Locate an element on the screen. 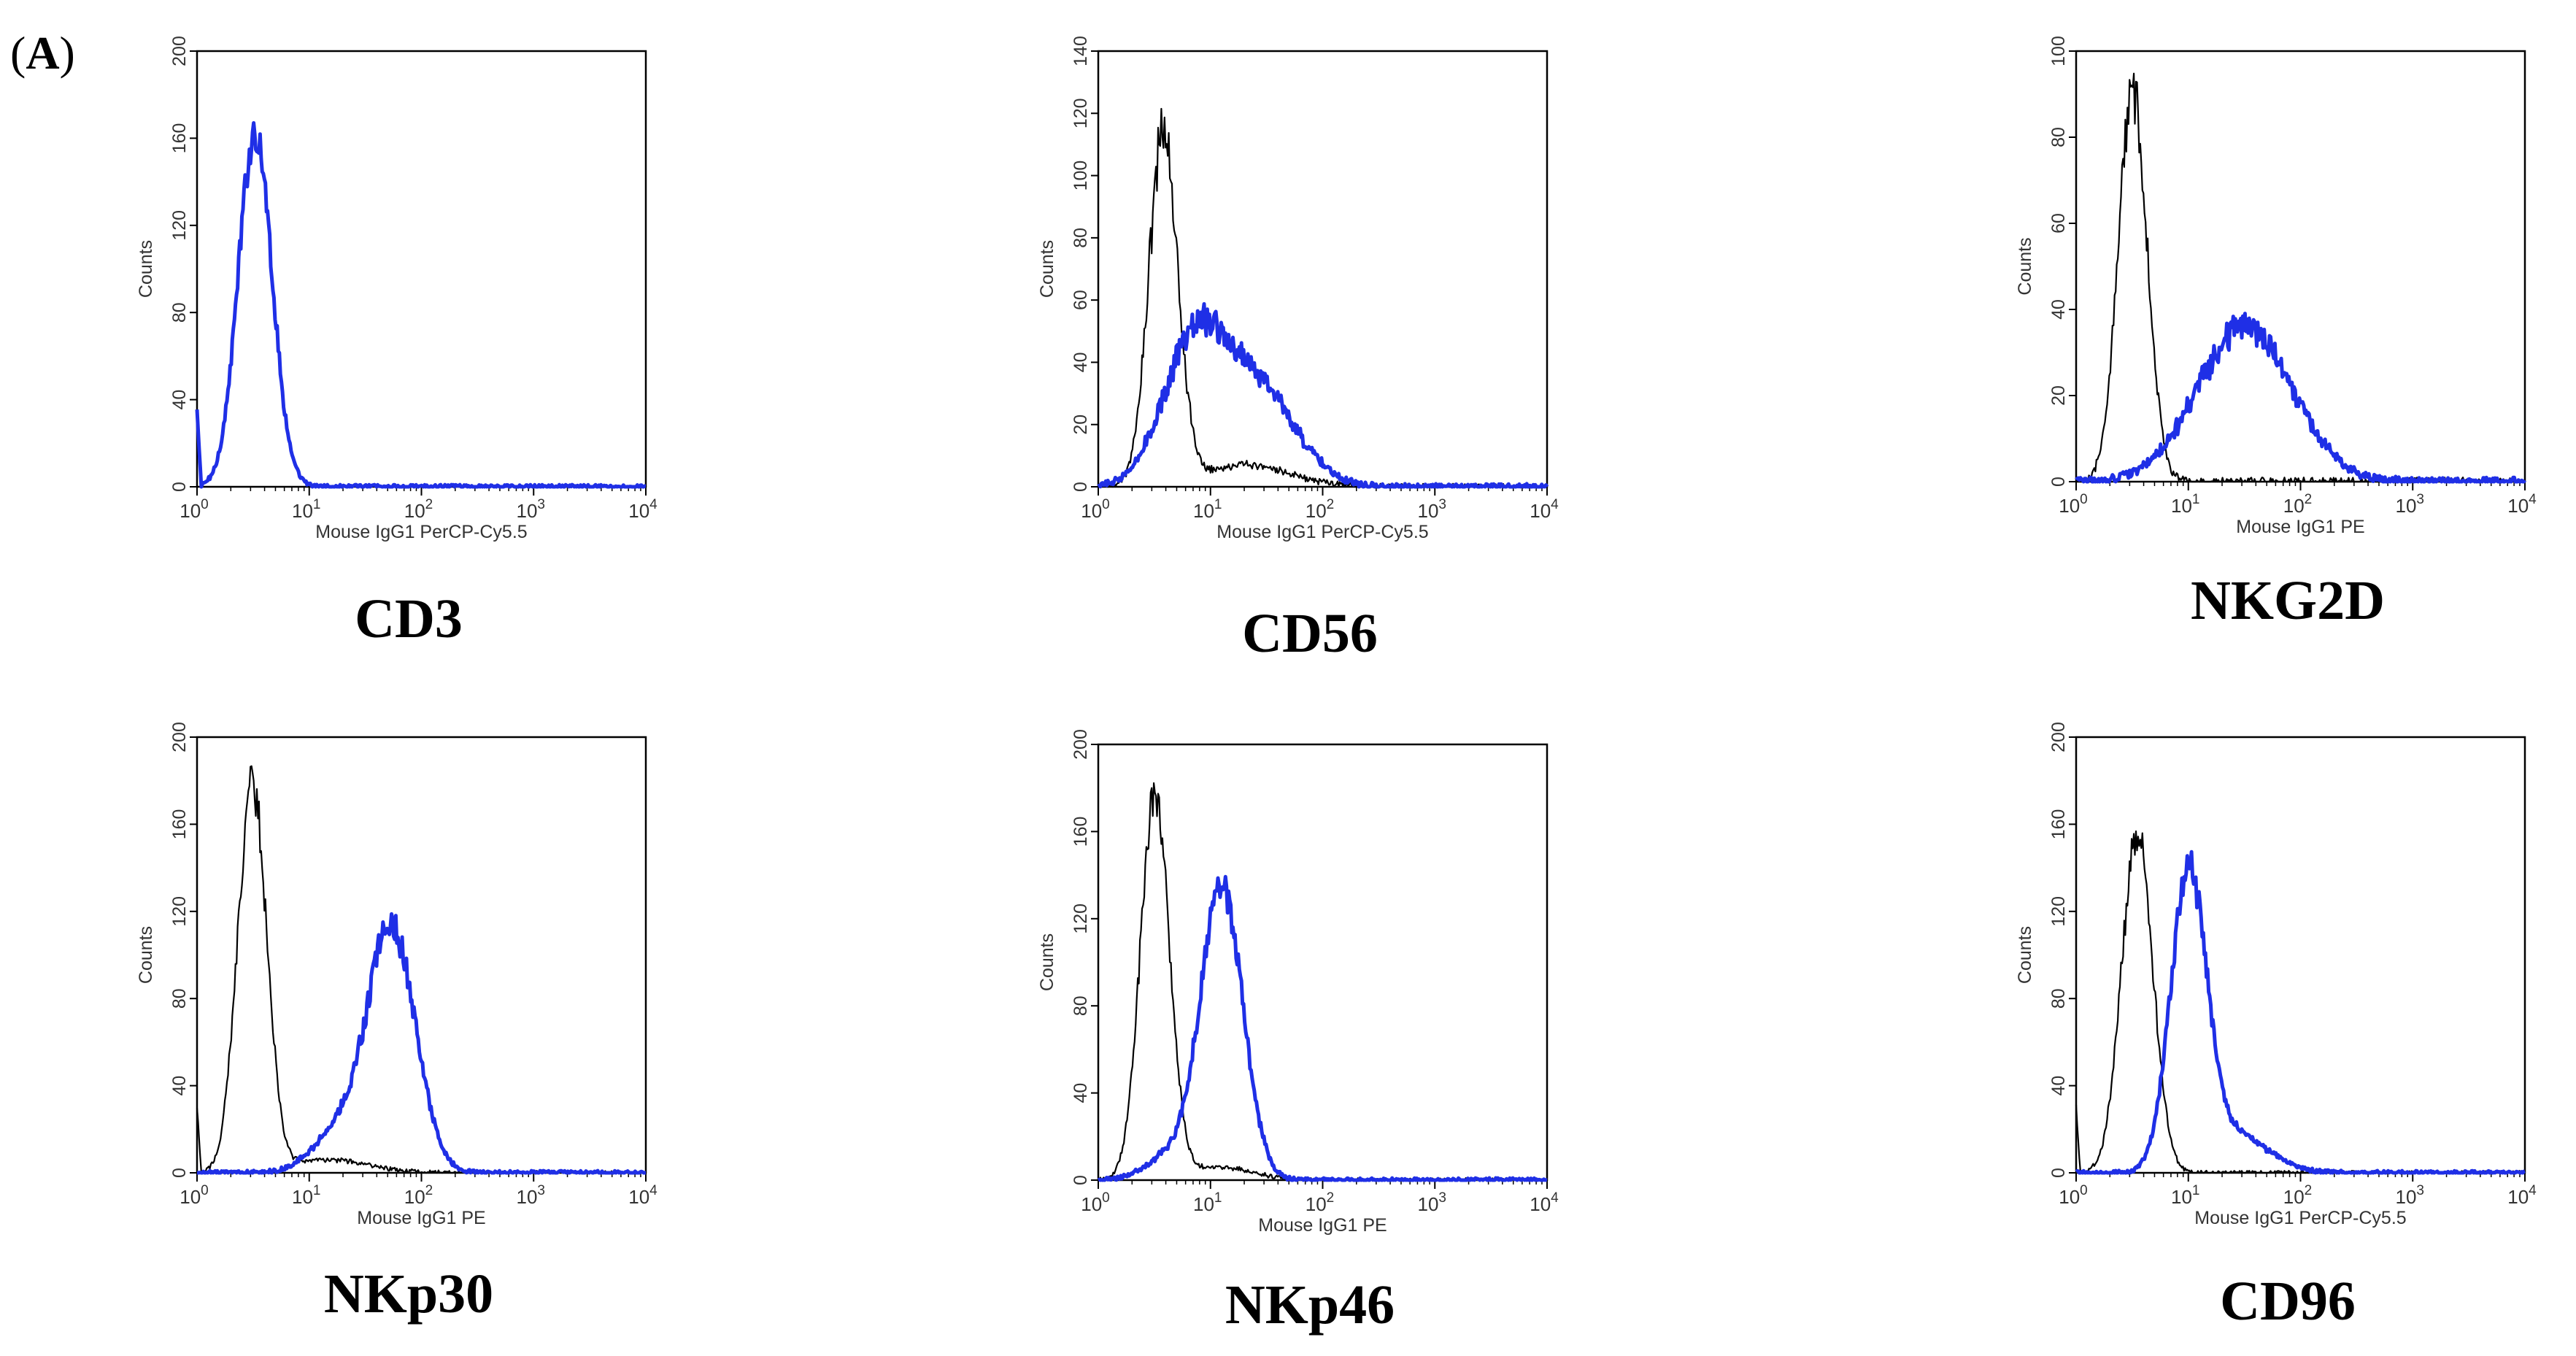 Image resolution: width=2576 pixels, height=1356 pixels. panel-label-open: ( is located at coordinates (18, 53).